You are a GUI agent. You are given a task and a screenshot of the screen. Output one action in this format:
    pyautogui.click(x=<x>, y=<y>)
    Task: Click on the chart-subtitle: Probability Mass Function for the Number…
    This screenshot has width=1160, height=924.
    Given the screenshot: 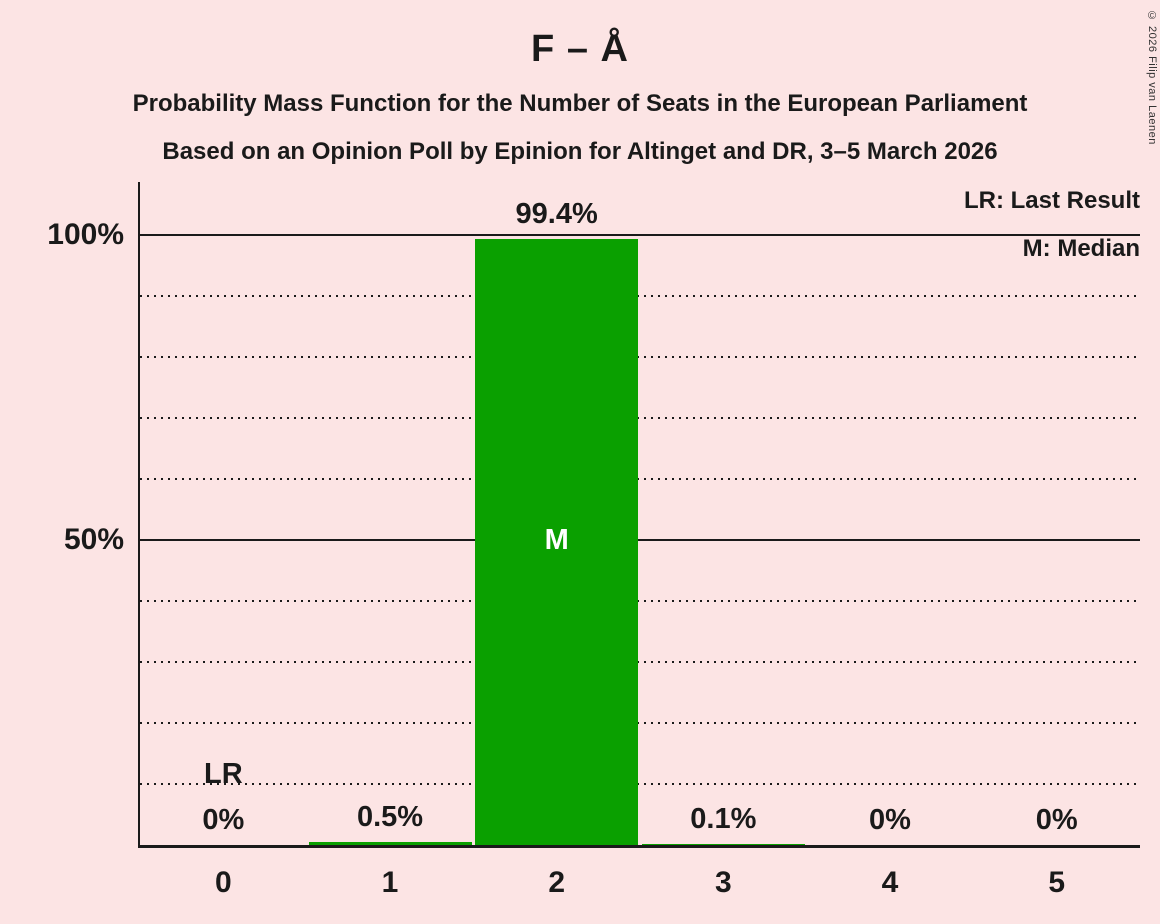 What is the action you would take?
    pyautogui.click(x=580, y=103)
    